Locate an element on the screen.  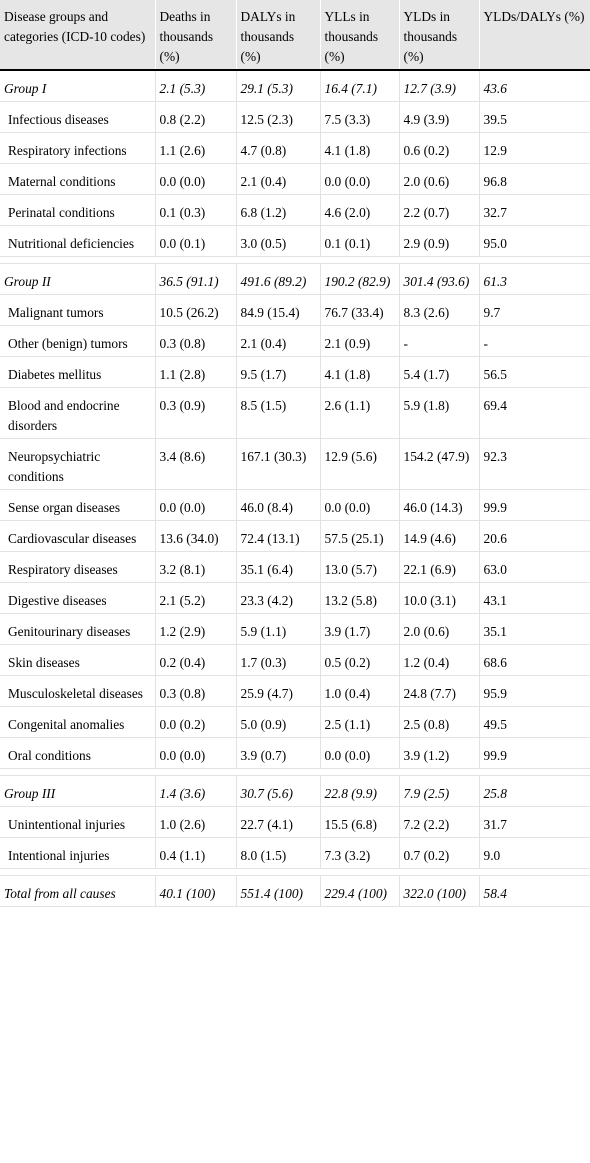
cell-dalys: 9.5 (1.7) is located at coordinates (278, 372).